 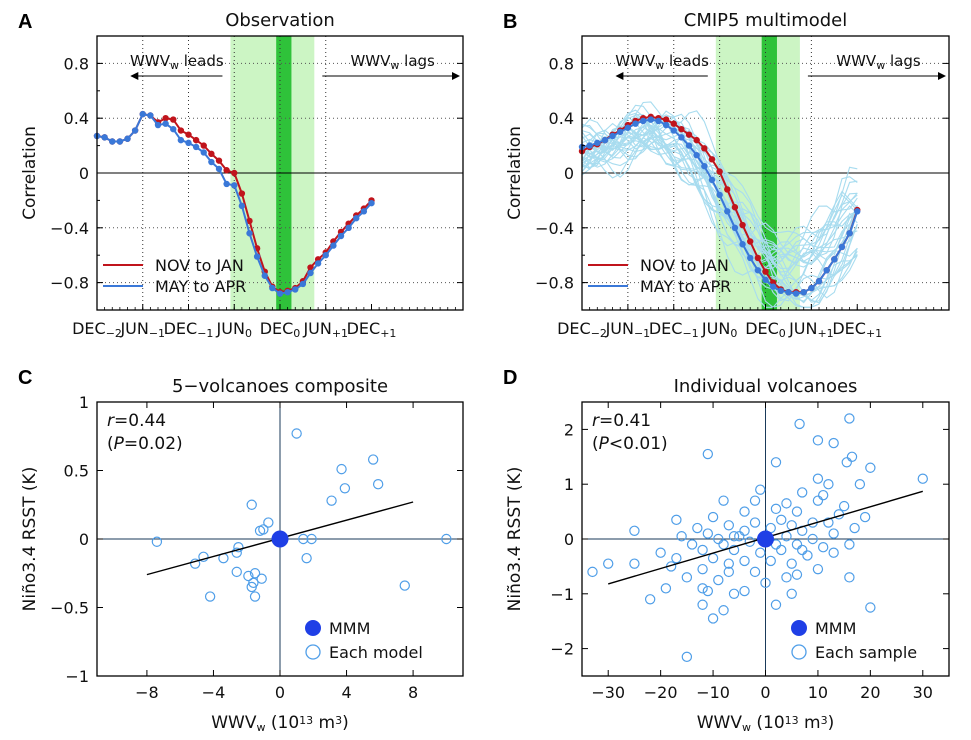 What do you see at coordinates (30, 539) in the screenshot?
I see `y-axis-label: Niño3.4 RSST (K)` at bounding box center [30, 539].